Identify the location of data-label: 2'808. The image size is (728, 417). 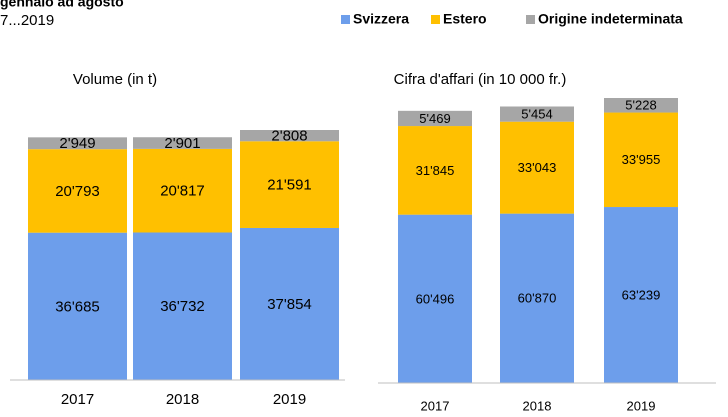
(289, 136).